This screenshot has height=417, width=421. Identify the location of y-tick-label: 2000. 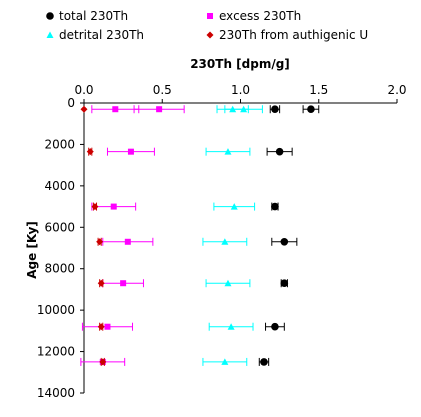
(59, 144).